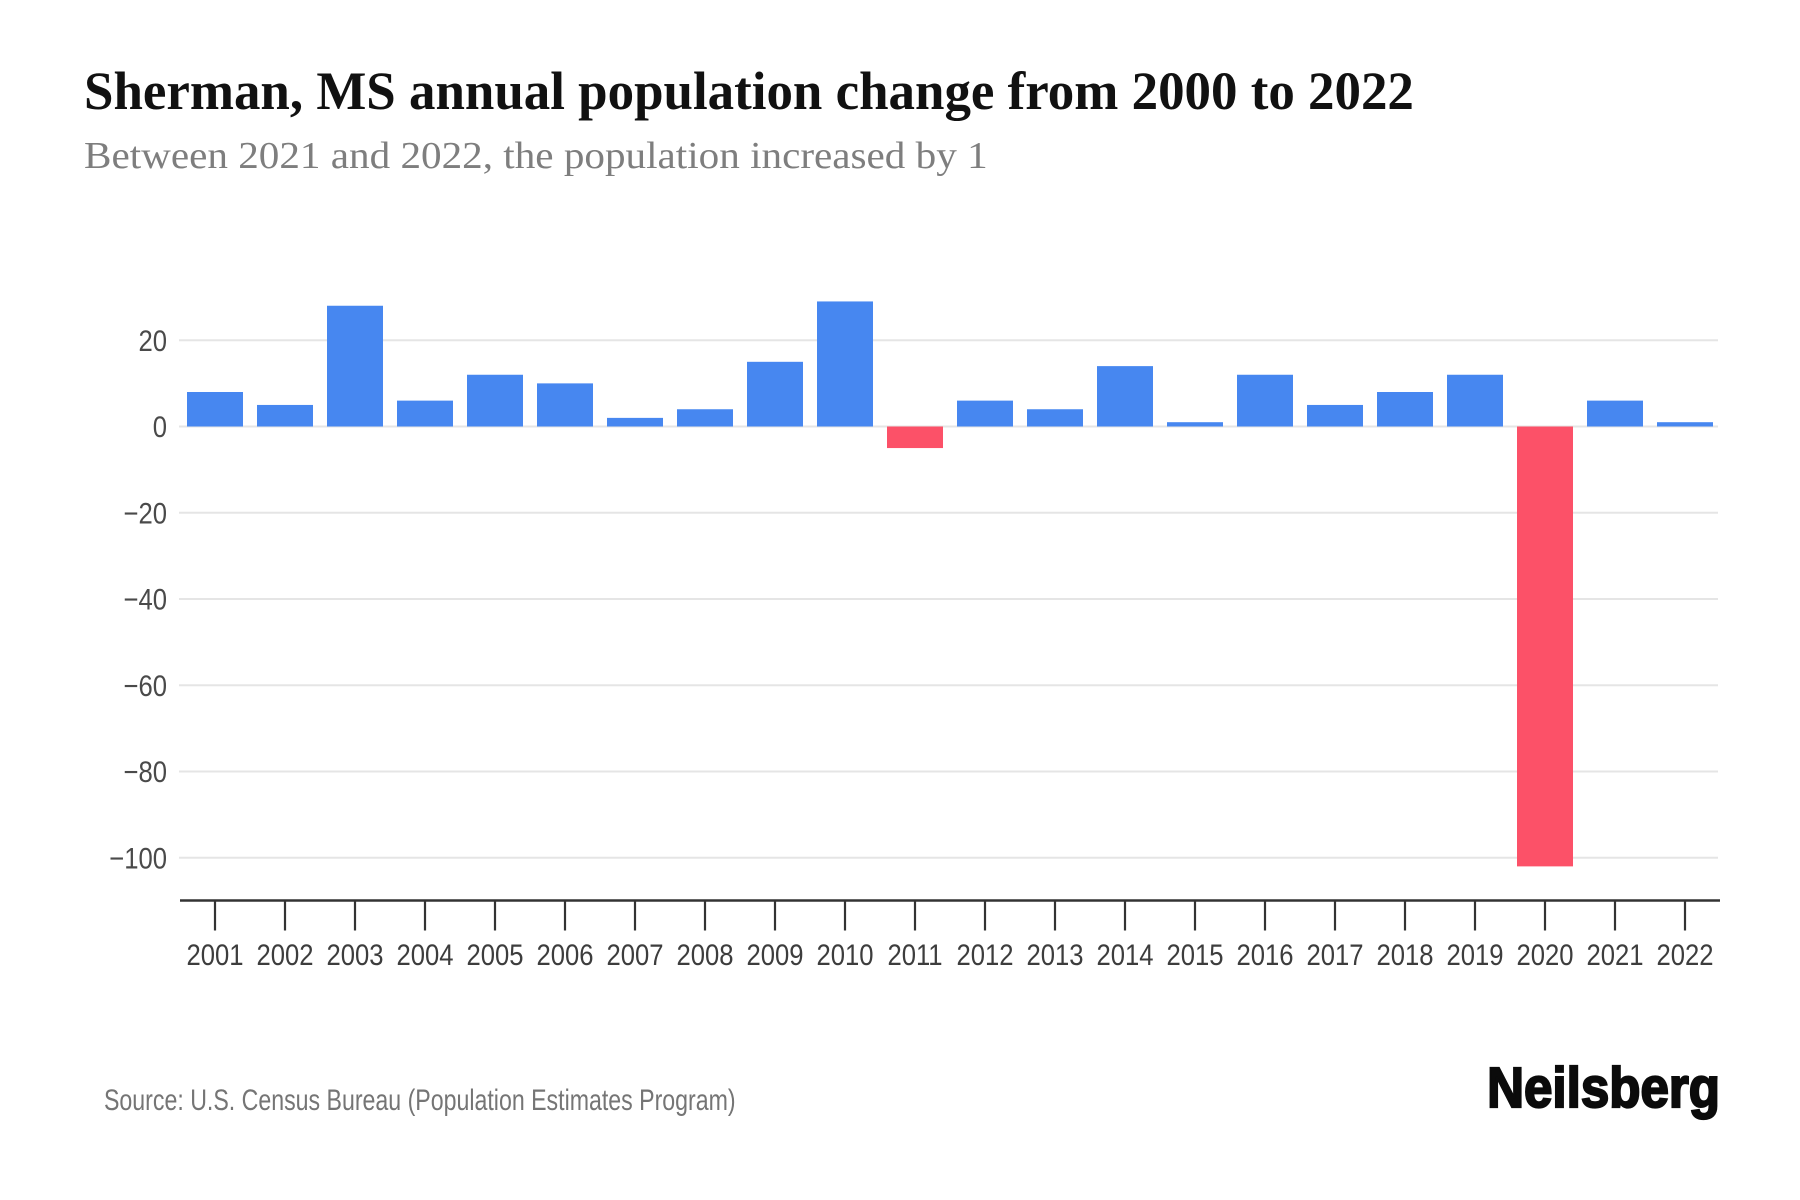  I want to click on svg-text: 2010, so click(844, 954).